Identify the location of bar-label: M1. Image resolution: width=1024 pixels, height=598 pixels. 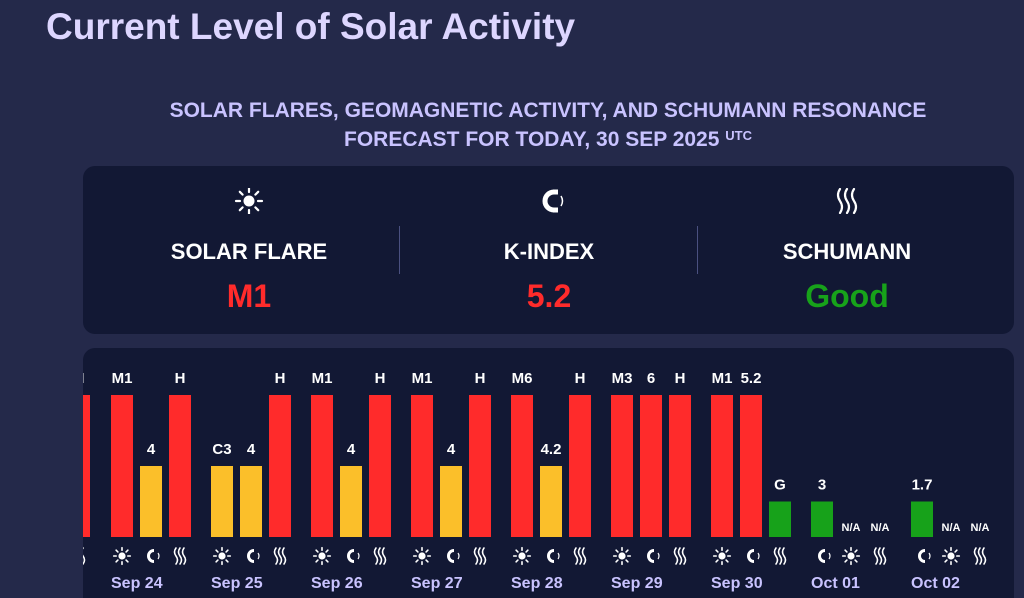
(422, 378).